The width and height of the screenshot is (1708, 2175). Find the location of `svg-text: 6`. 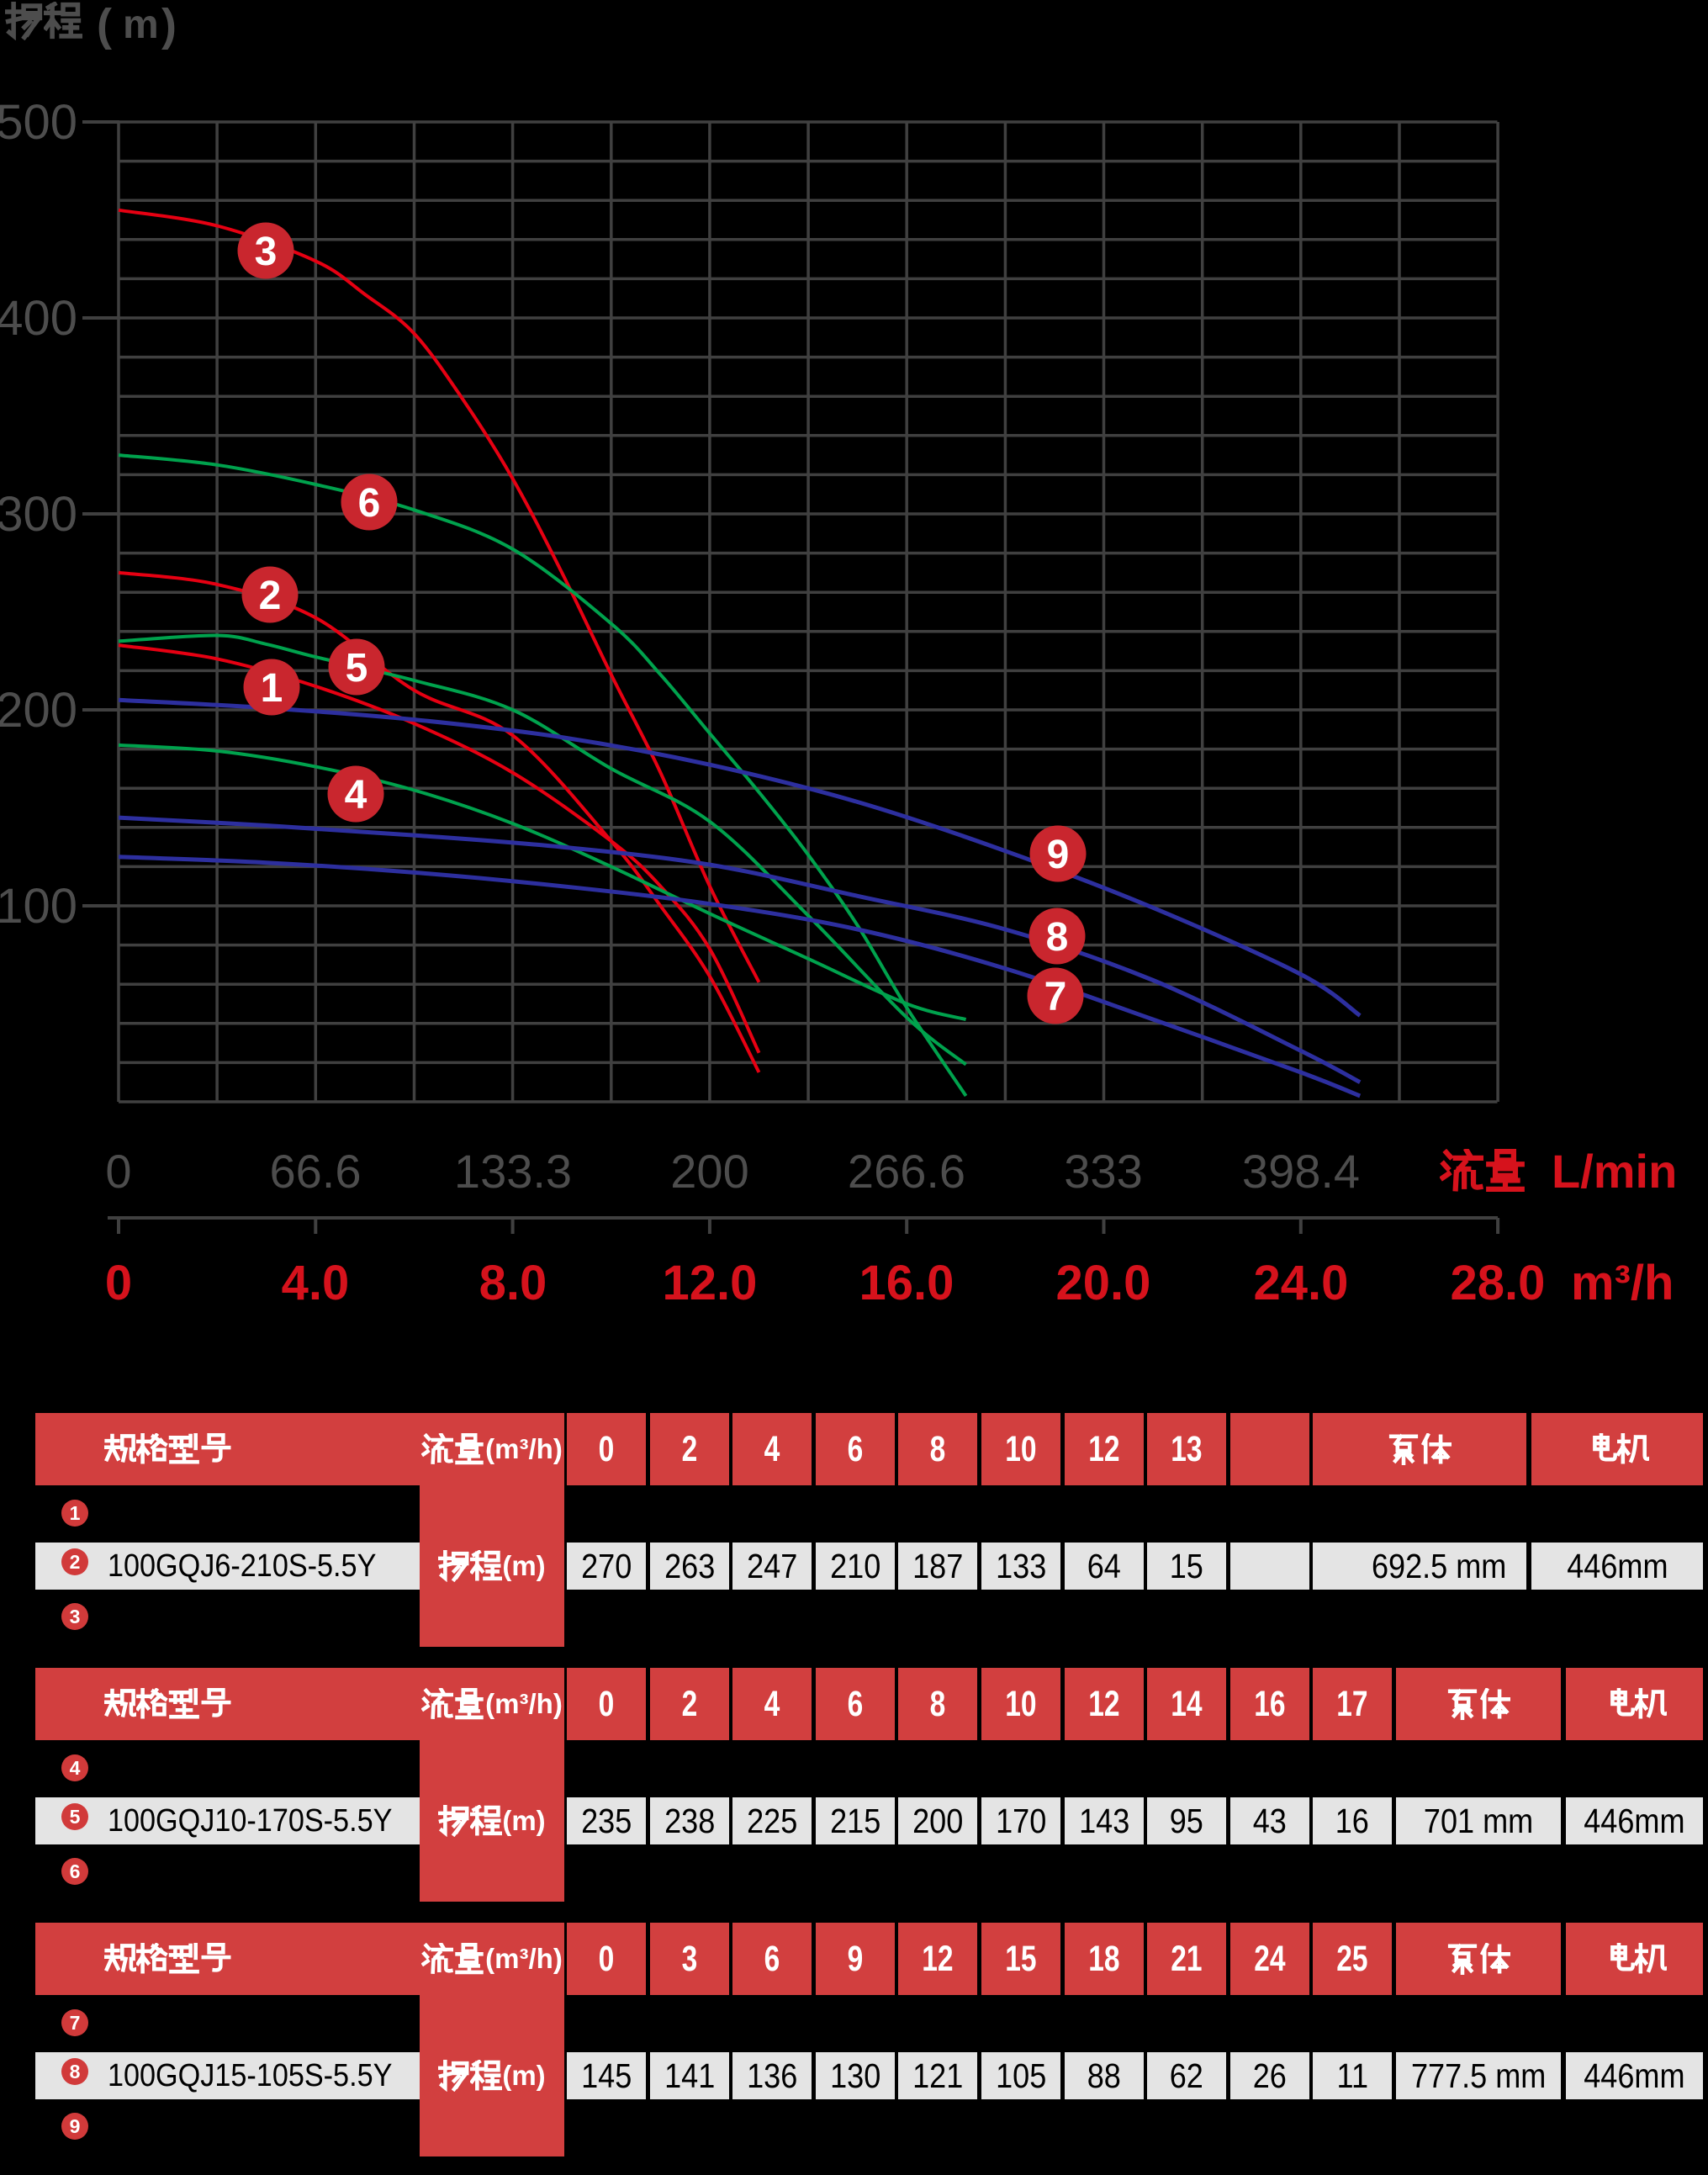

svg-text: 6 is located at coordinates (369, 503).